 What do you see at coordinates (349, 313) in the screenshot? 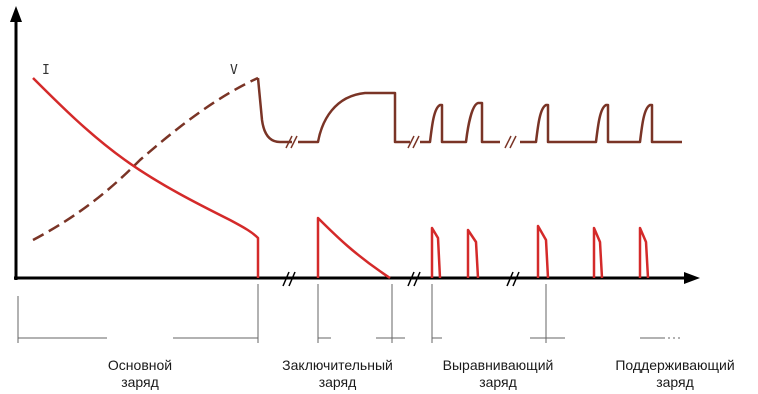
I see `phase-dividers` at bounding box center [349, 313].